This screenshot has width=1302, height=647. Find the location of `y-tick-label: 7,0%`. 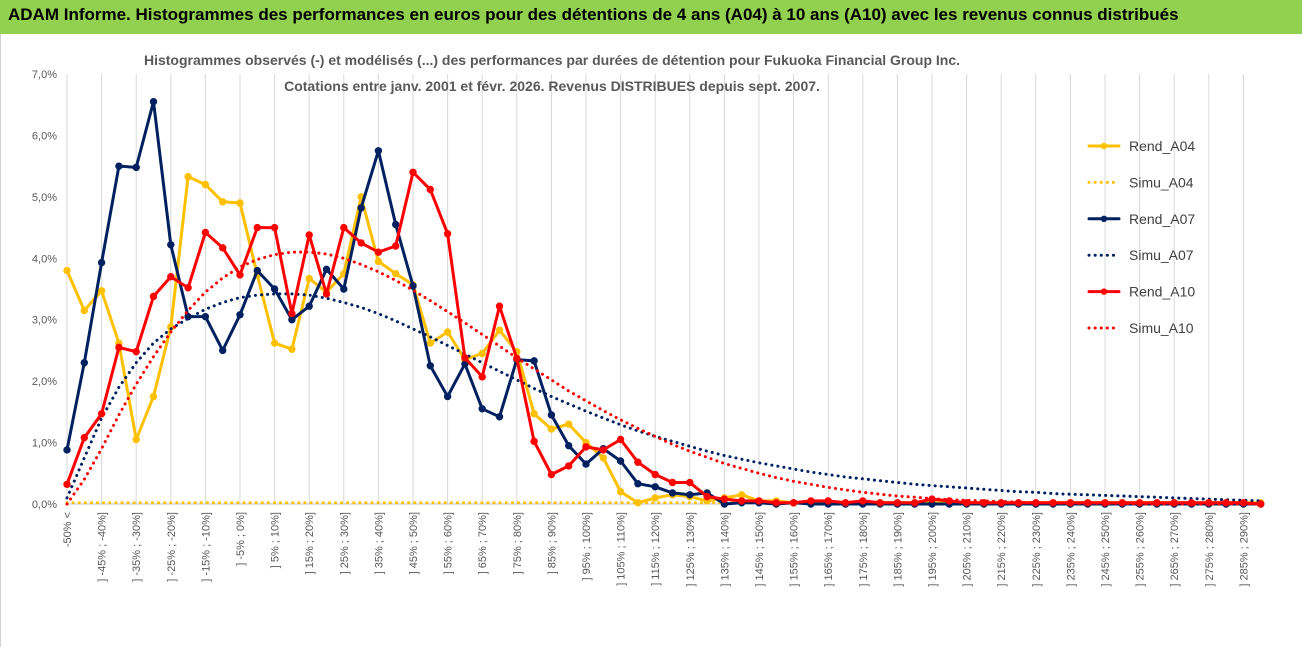

y-tick-label: 7,0% is located at coordinates (44, 75).